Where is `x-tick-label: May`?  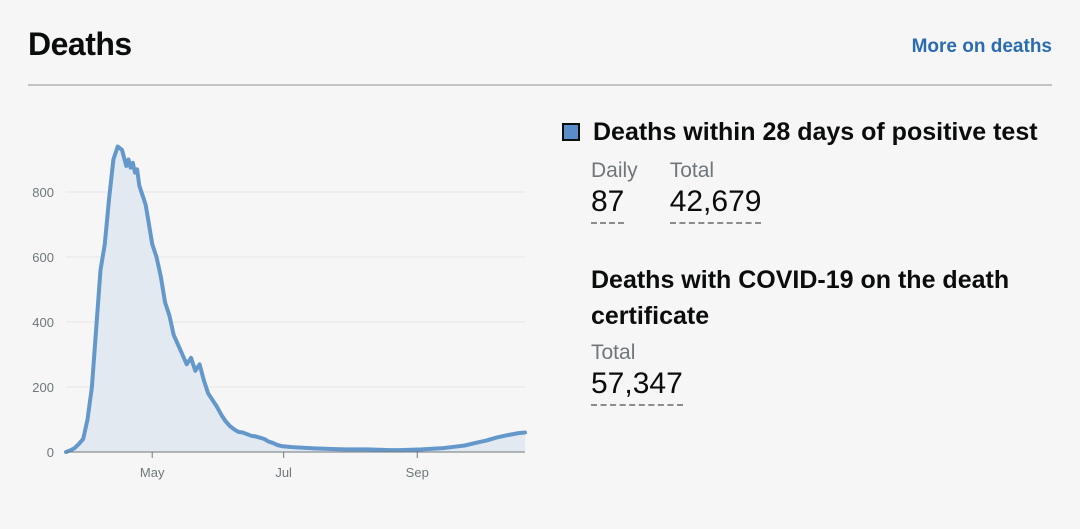 x-tick-label: May is located at coordinates (152, 472).